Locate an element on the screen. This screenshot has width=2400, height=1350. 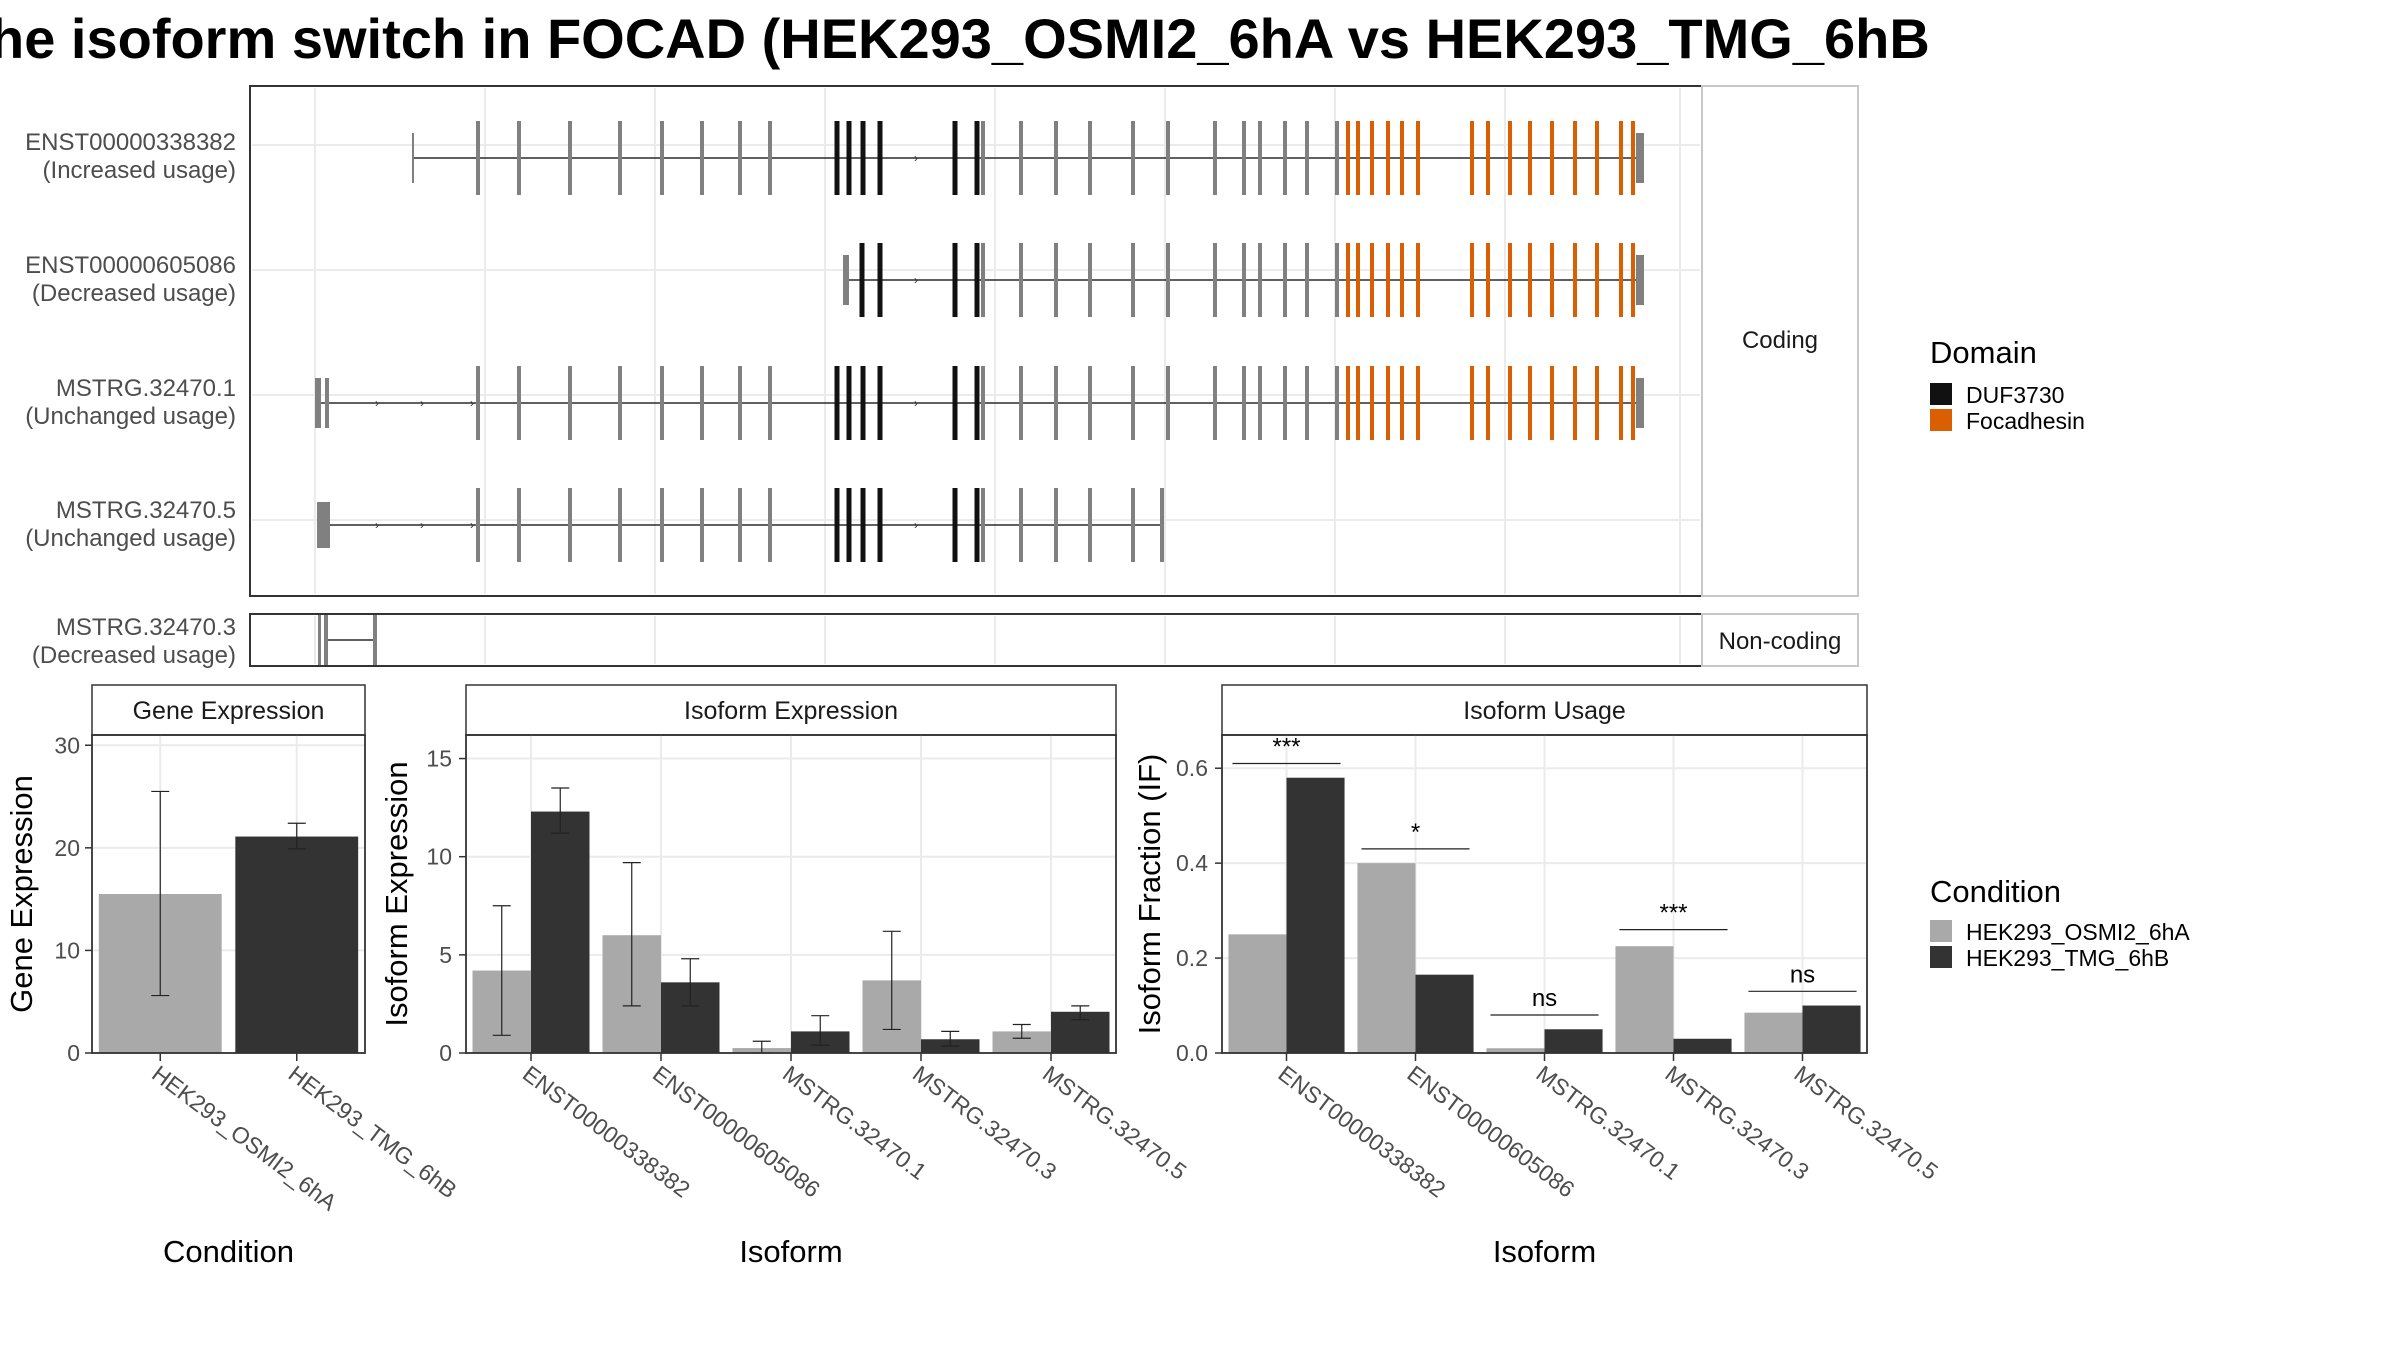
condition-legend-title: Condition is located at coordinates (1995, 891).